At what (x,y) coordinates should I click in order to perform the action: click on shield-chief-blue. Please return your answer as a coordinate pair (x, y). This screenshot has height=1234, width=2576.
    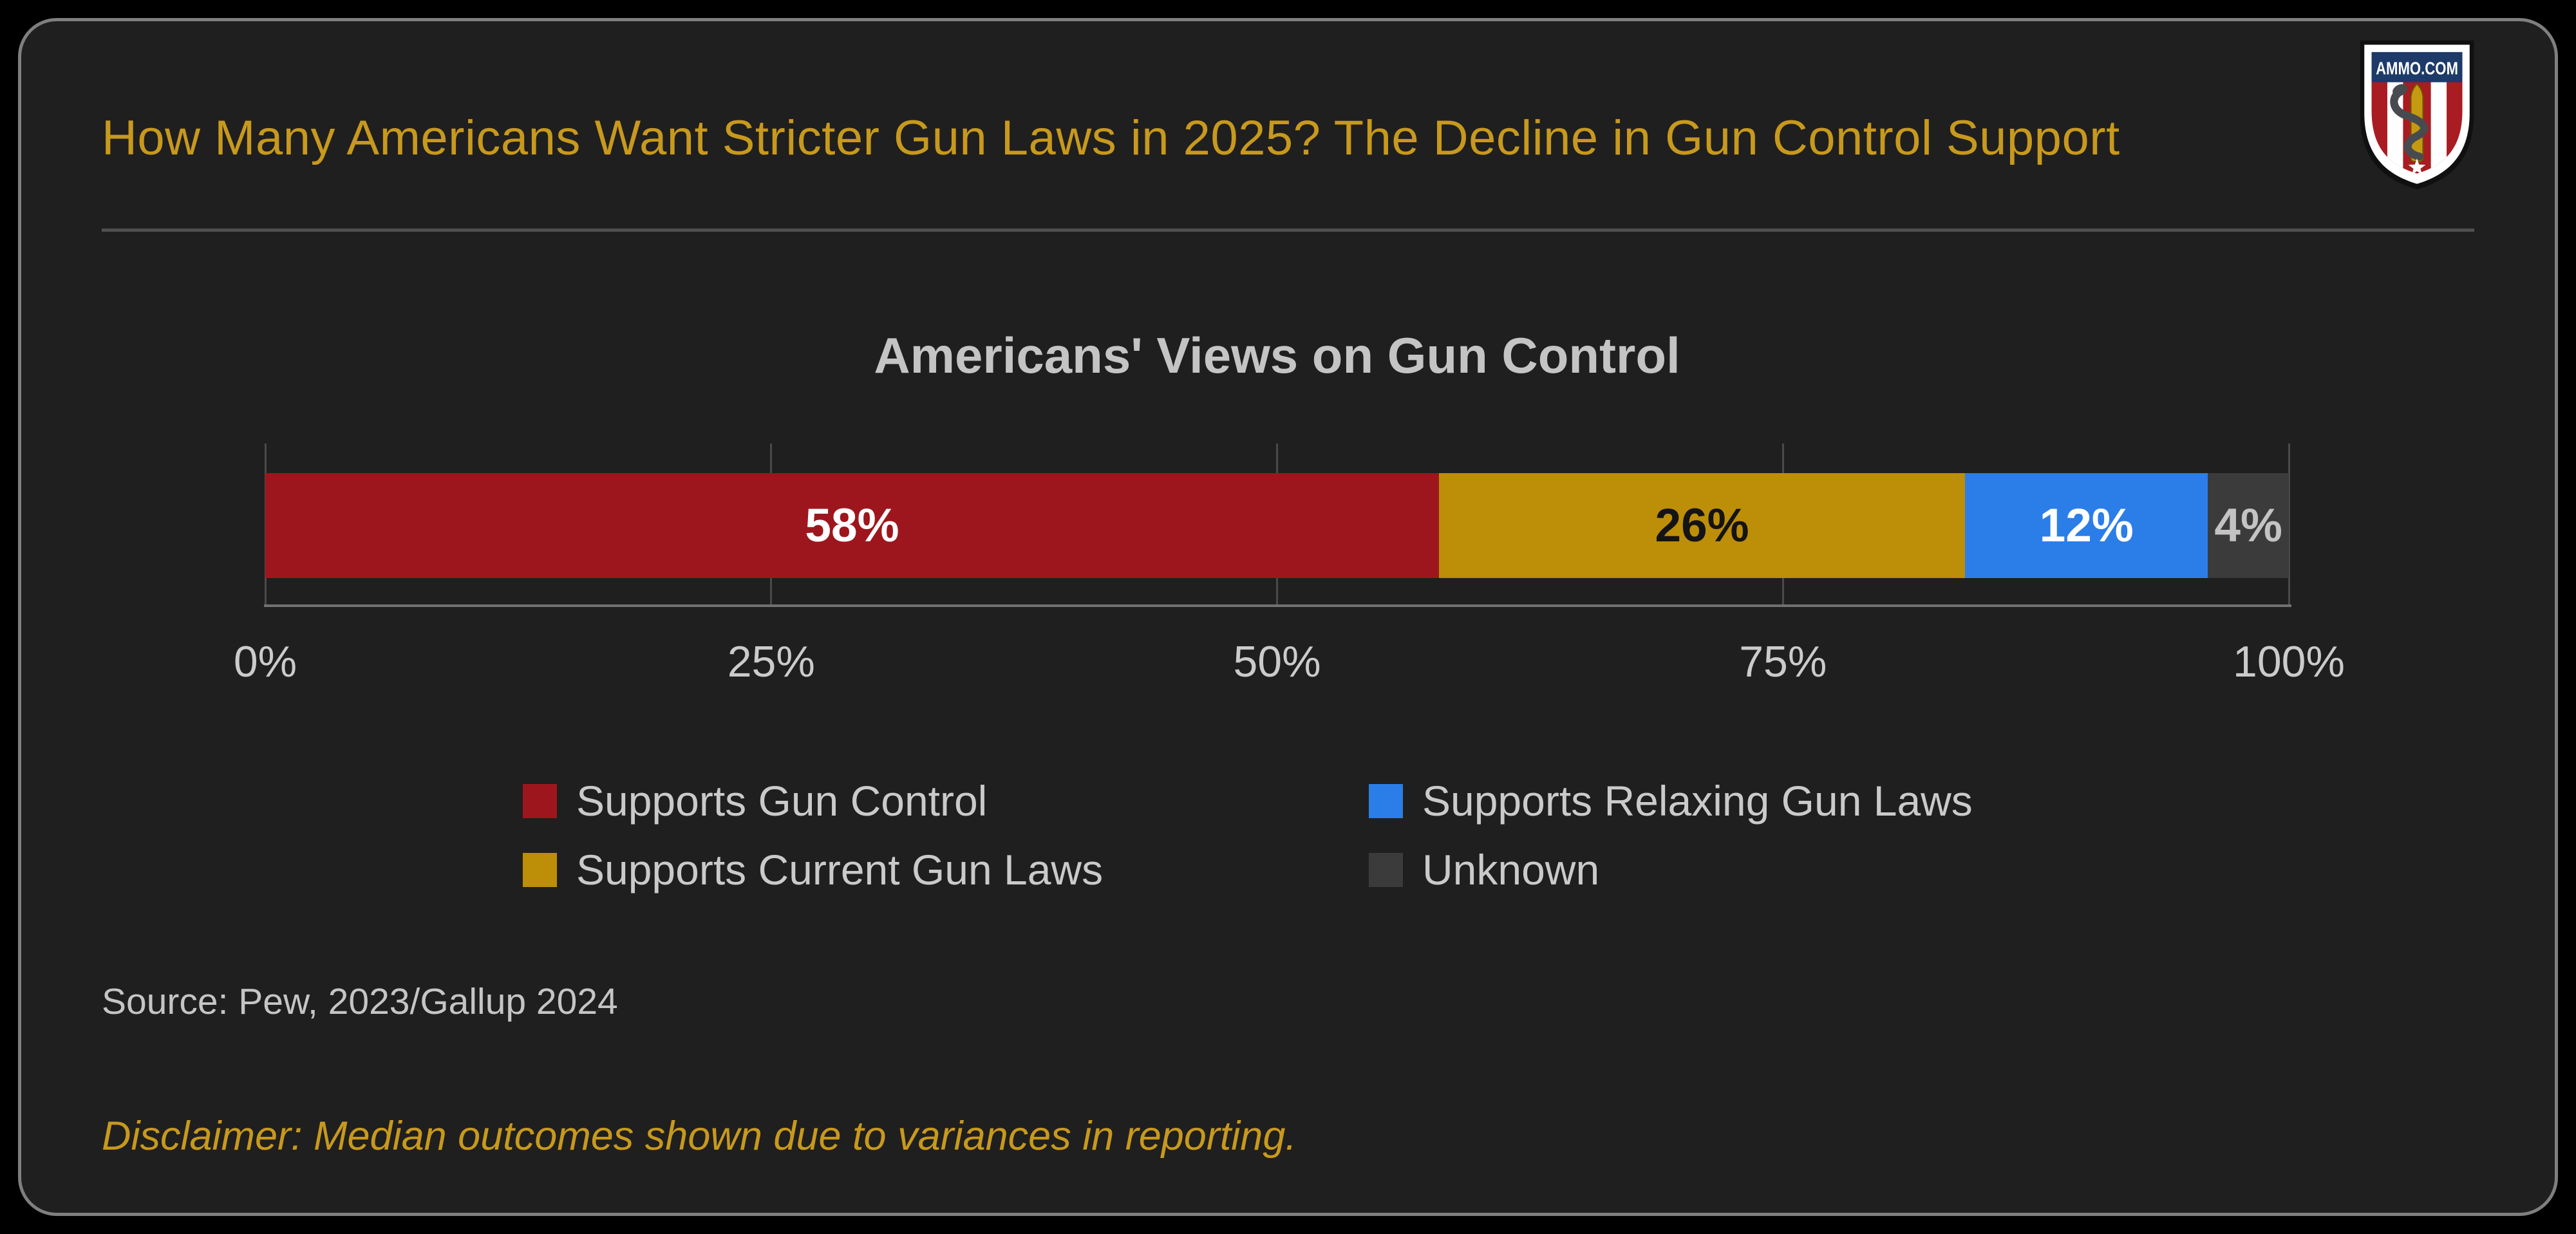
    Looking at the image, I should click on (2417, 66).